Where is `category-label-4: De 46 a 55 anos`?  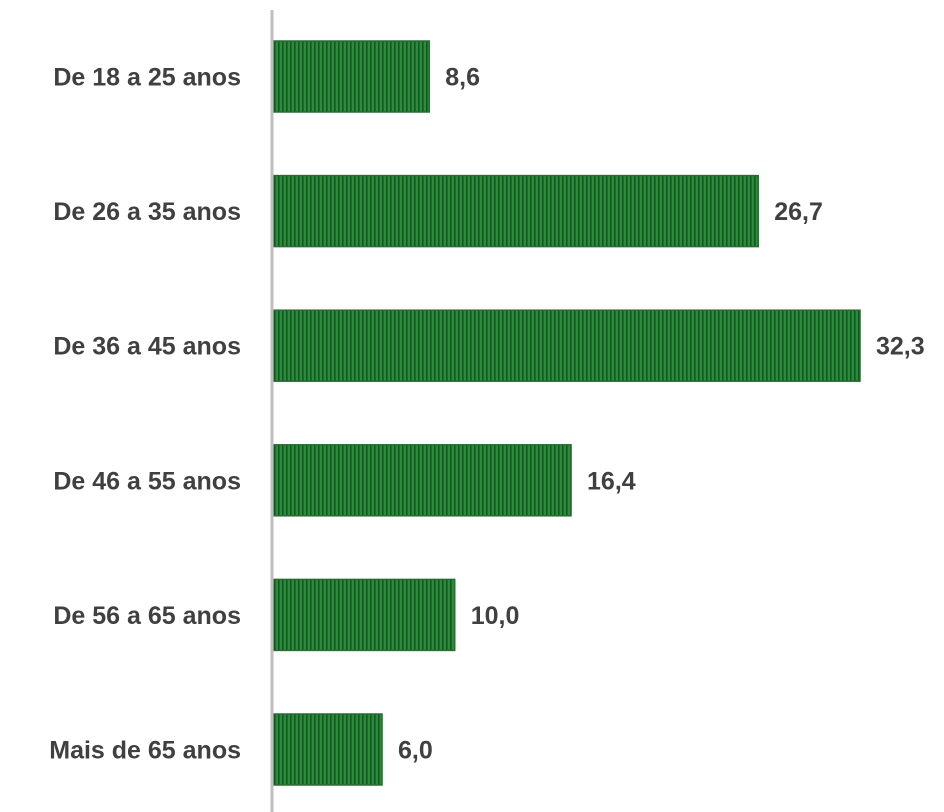
category-label-4: De 46 a 55 anos is located at coordinates (147, 481).